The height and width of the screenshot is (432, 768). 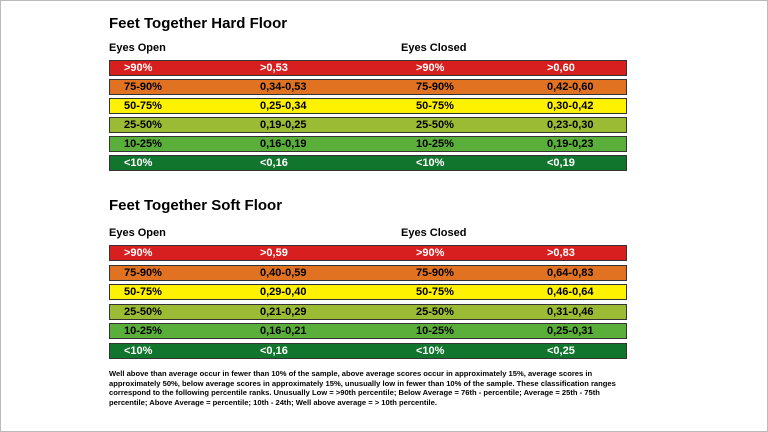 I want to click on section-title: Feet Together Hard Floor, so click(x=198, y=23).